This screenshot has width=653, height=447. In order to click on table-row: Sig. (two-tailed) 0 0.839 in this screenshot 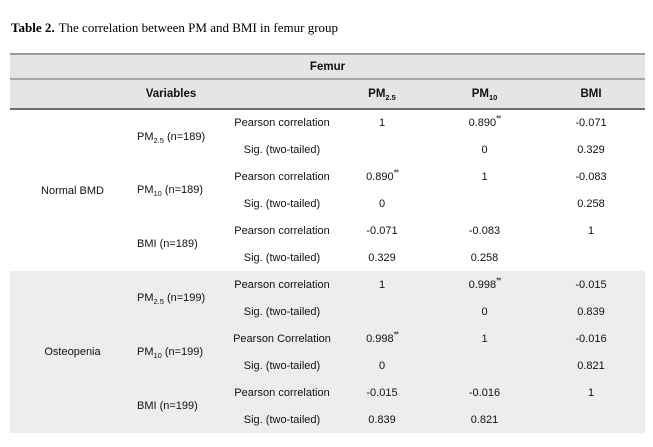, I will do `click(327, 311)`.